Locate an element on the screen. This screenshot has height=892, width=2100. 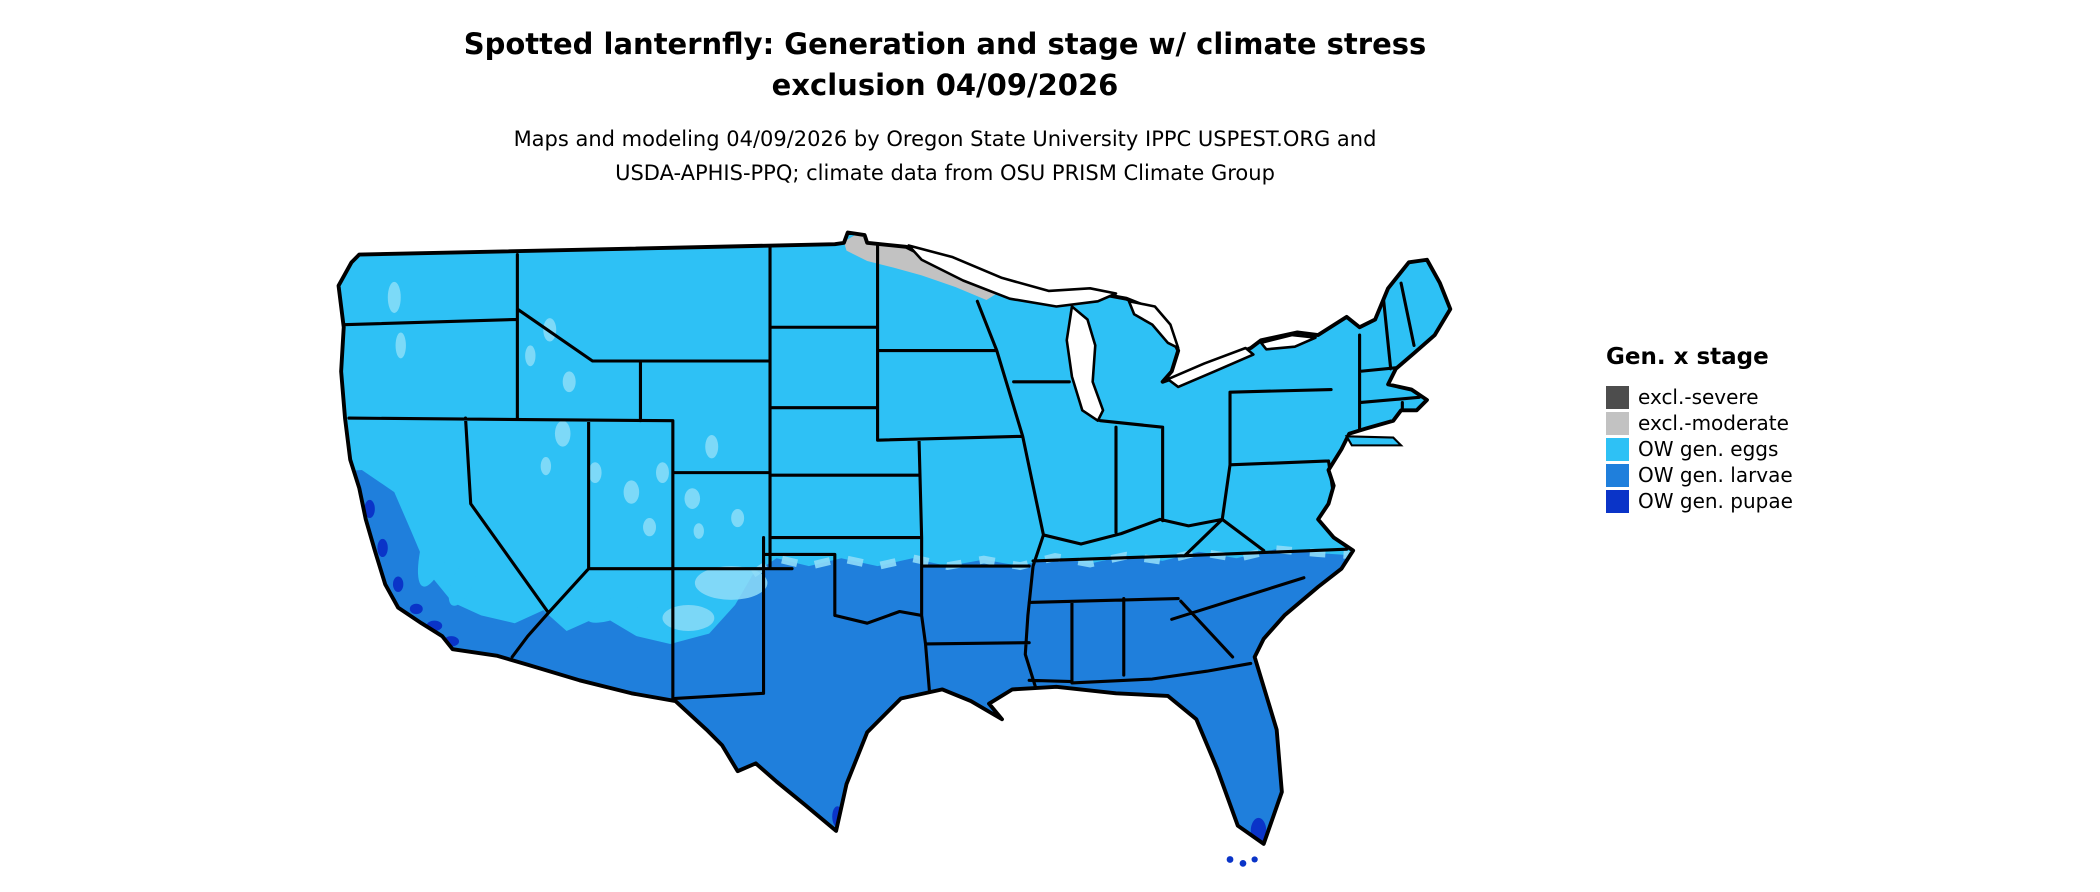
lake-erie is located at coordinates (1210, 367).